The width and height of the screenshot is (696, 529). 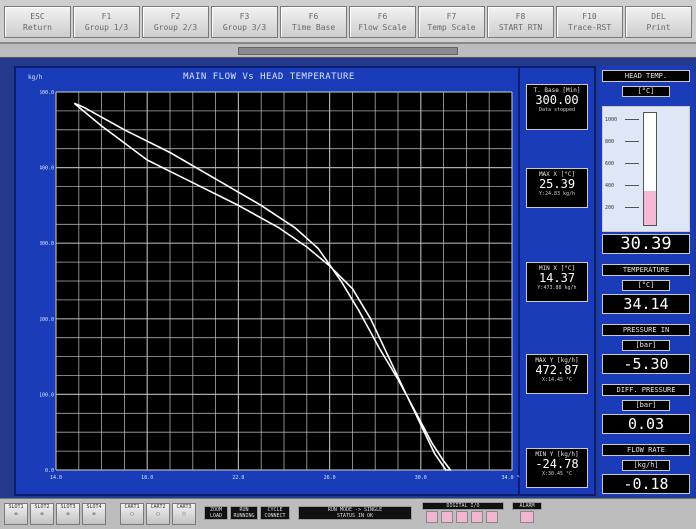 I want to click on readout-max-y: MAX Y [kg/h] 472.87 X:14.45 °C, so click(x=557, y=374).